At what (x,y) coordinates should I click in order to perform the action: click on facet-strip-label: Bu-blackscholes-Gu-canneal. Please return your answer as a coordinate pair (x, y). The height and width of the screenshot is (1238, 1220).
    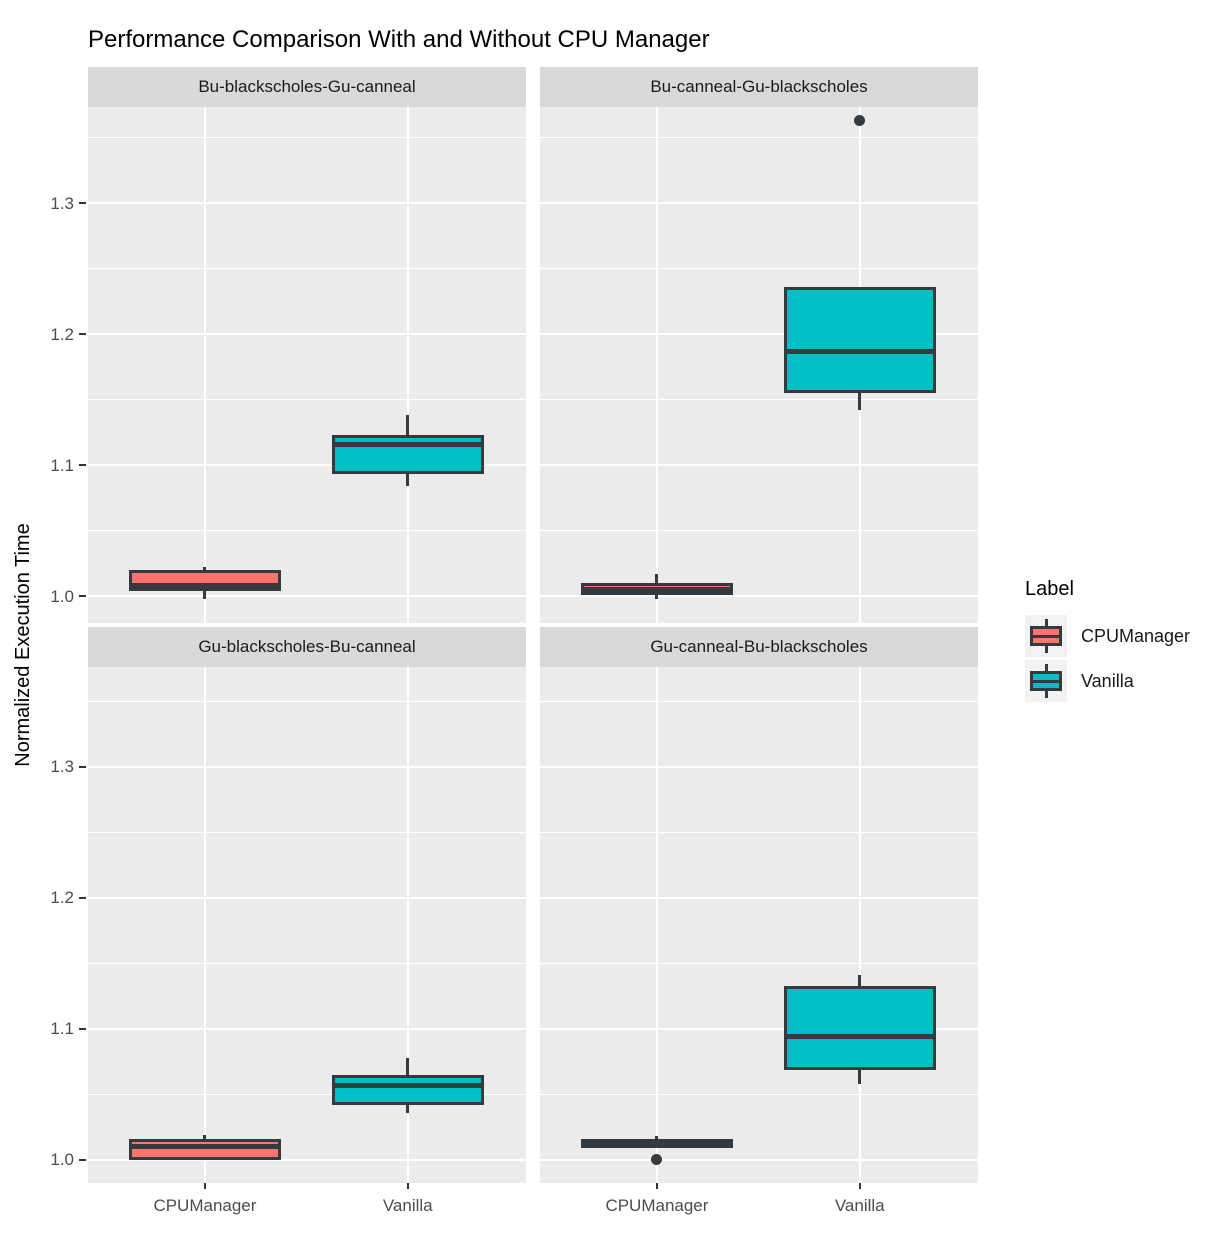
    Looking at the image, I should click on (307, 86).